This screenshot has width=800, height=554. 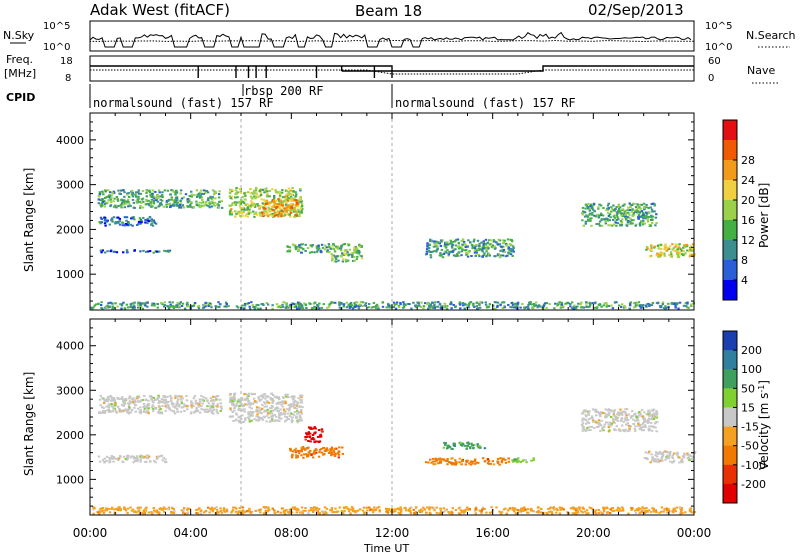 I want to click on date-title: 02/Sep/2013, so click(x=636, y=10).